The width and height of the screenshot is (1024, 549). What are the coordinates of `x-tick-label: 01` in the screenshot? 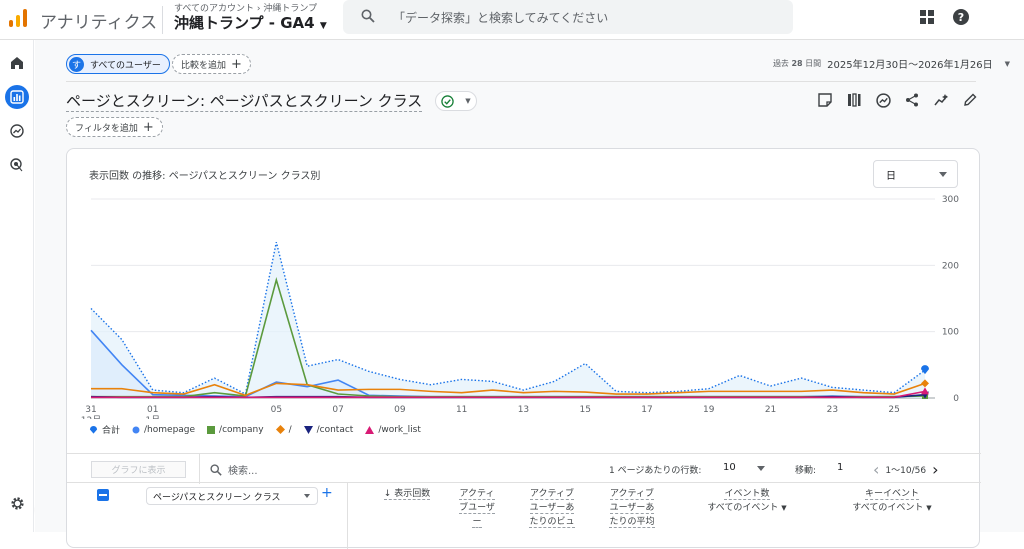 It's located at (152, 410).